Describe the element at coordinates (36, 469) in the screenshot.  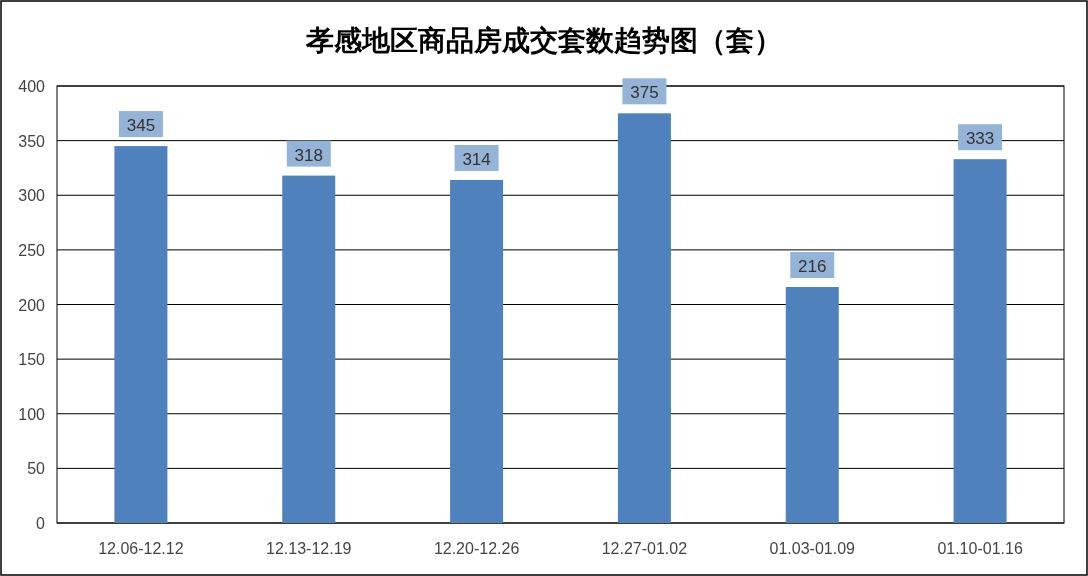
I see `y-tick-label: 50` at that location.